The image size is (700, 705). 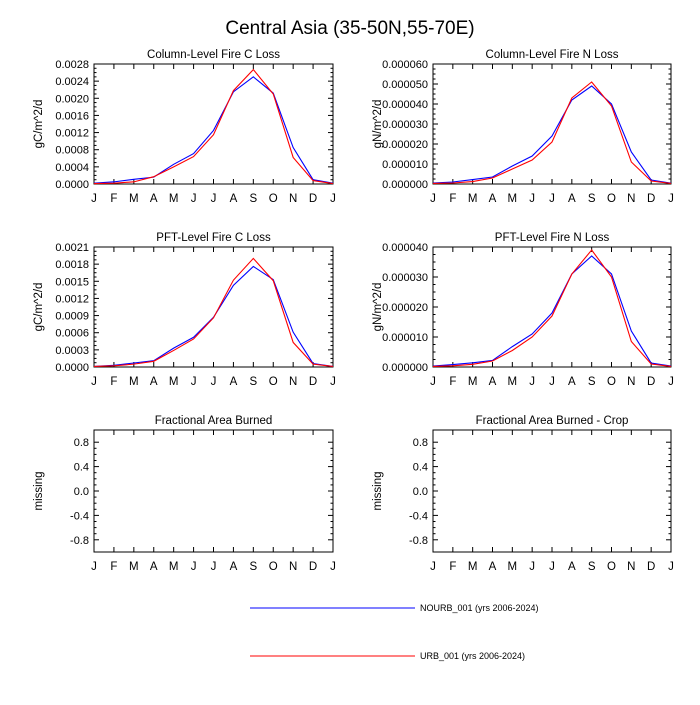 What do you see at coordinates (378, 491) in the screenshot?
I see `panel-6-ylabel: missing` at bounding box center [378, 491].